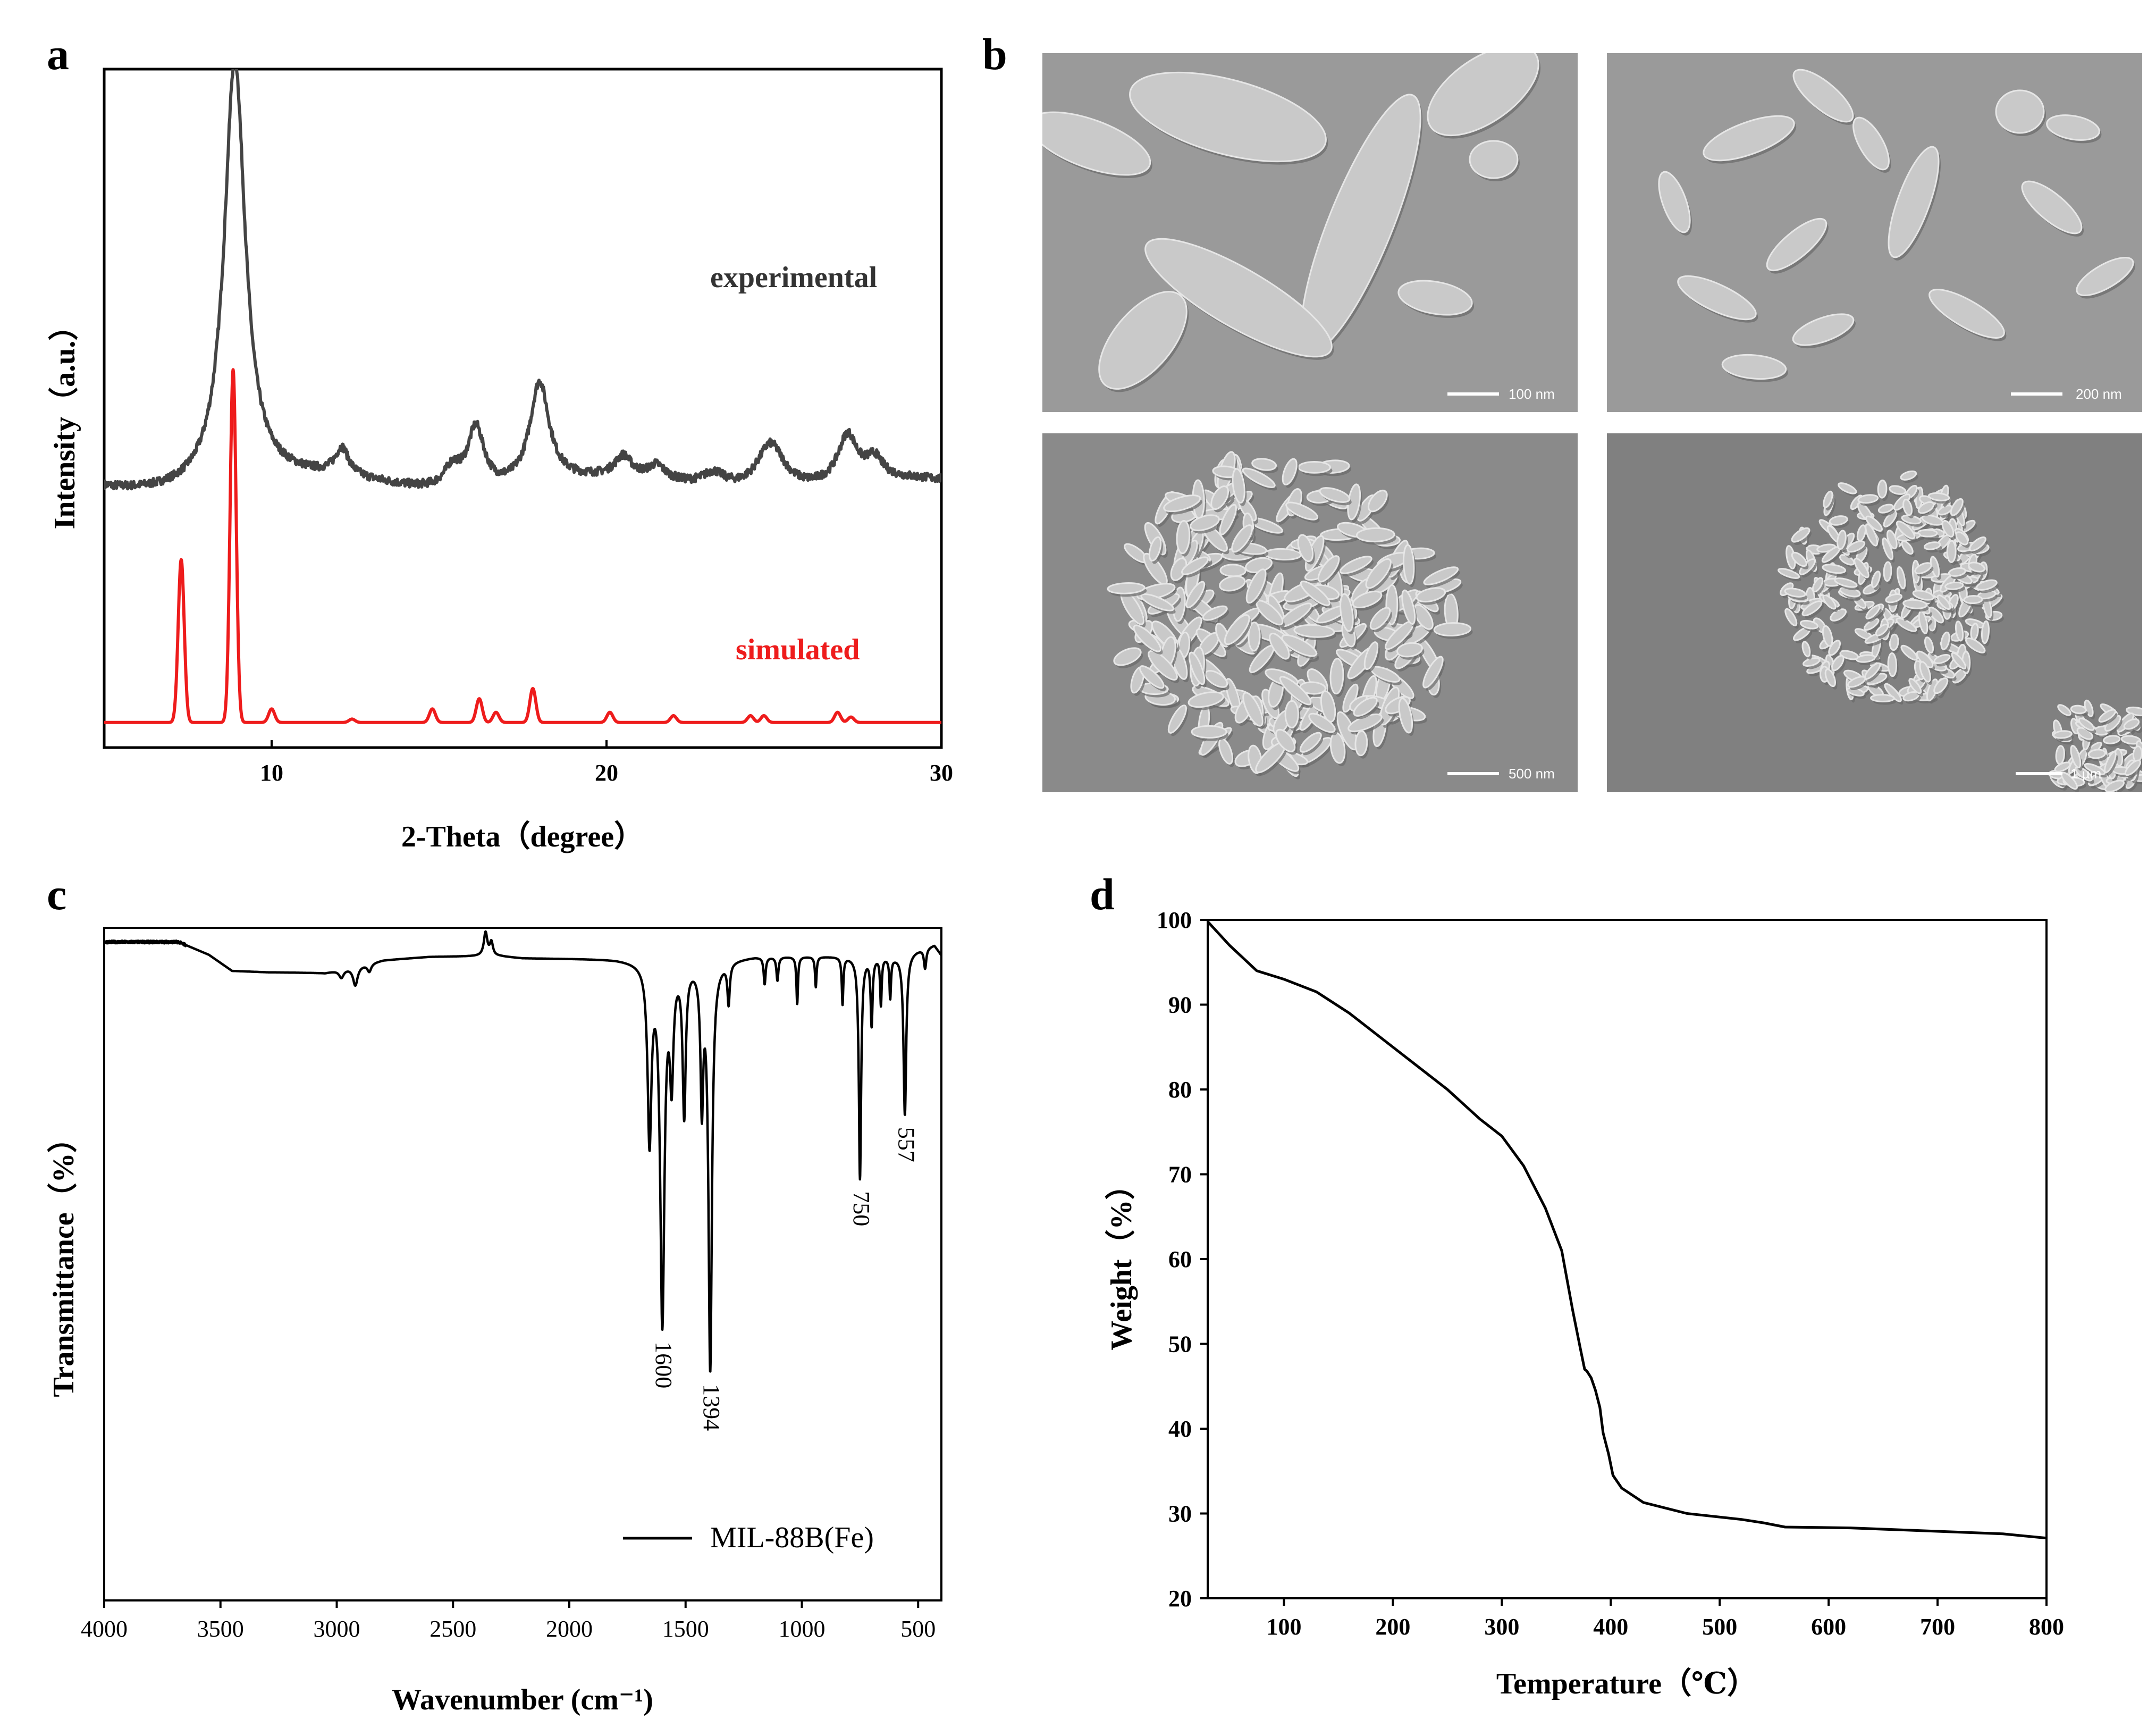 This screenshot has width=2156, height=1719. What do you see at coordinates (686, 1629) in the screenshot?
I see `x-tick-label: 1500` at bounding box center [686, 1629].